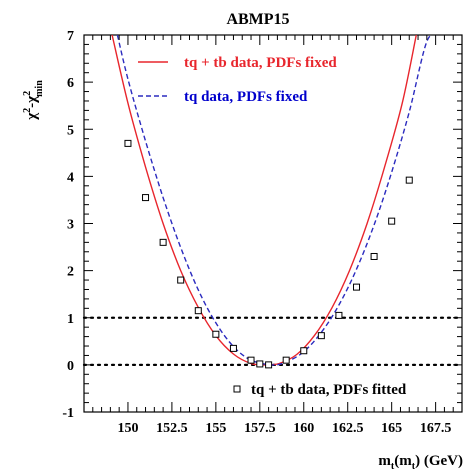 The height and width of the screenshot is (474, 474). Describe the element at coordinates (393, 466) in the screenshot. I see `x-axis-label-sub1: t` at that location.